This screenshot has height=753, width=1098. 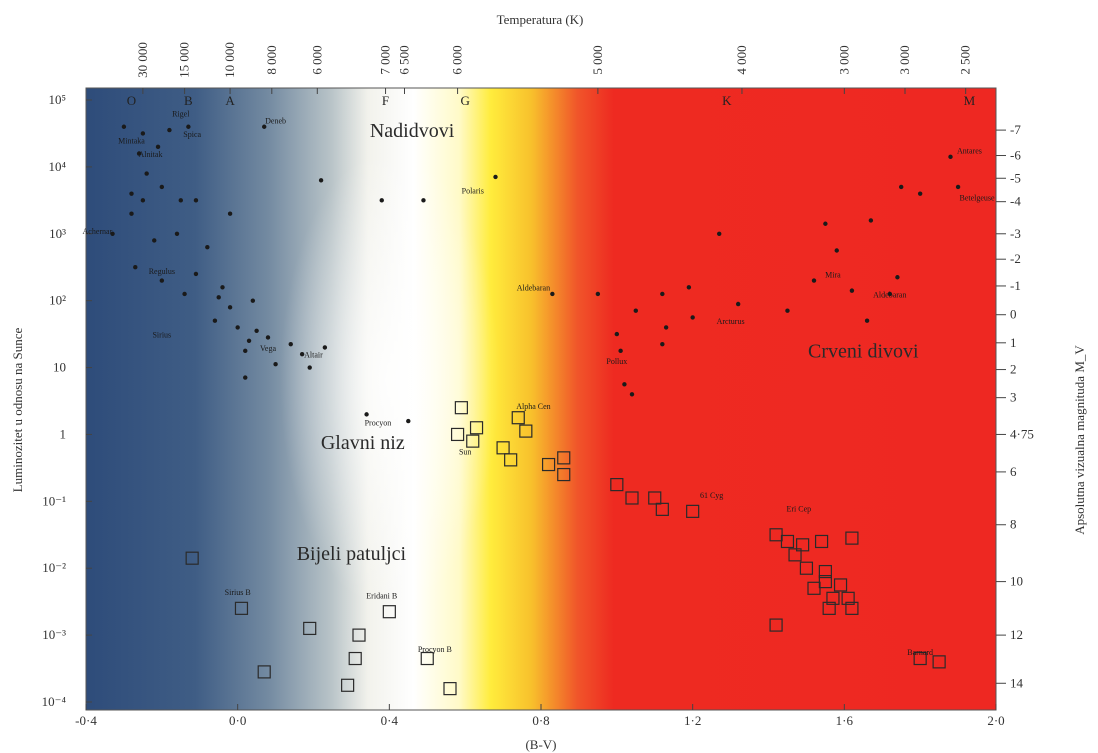 What do you see at coordinates (378, 423) in the screenshot?
I see `star-name-label: Procyon` at bounding box center [378, 423].